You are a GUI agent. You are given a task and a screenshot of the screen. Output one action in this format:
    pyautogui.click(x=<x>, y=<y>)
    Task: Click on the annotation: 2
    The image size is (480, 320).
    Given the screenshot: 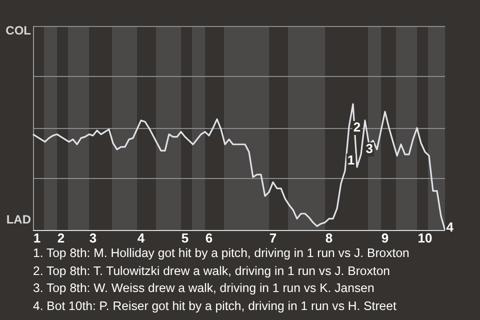 What is the action you would take?
    pyautogui.click(x=357, y=127)
    